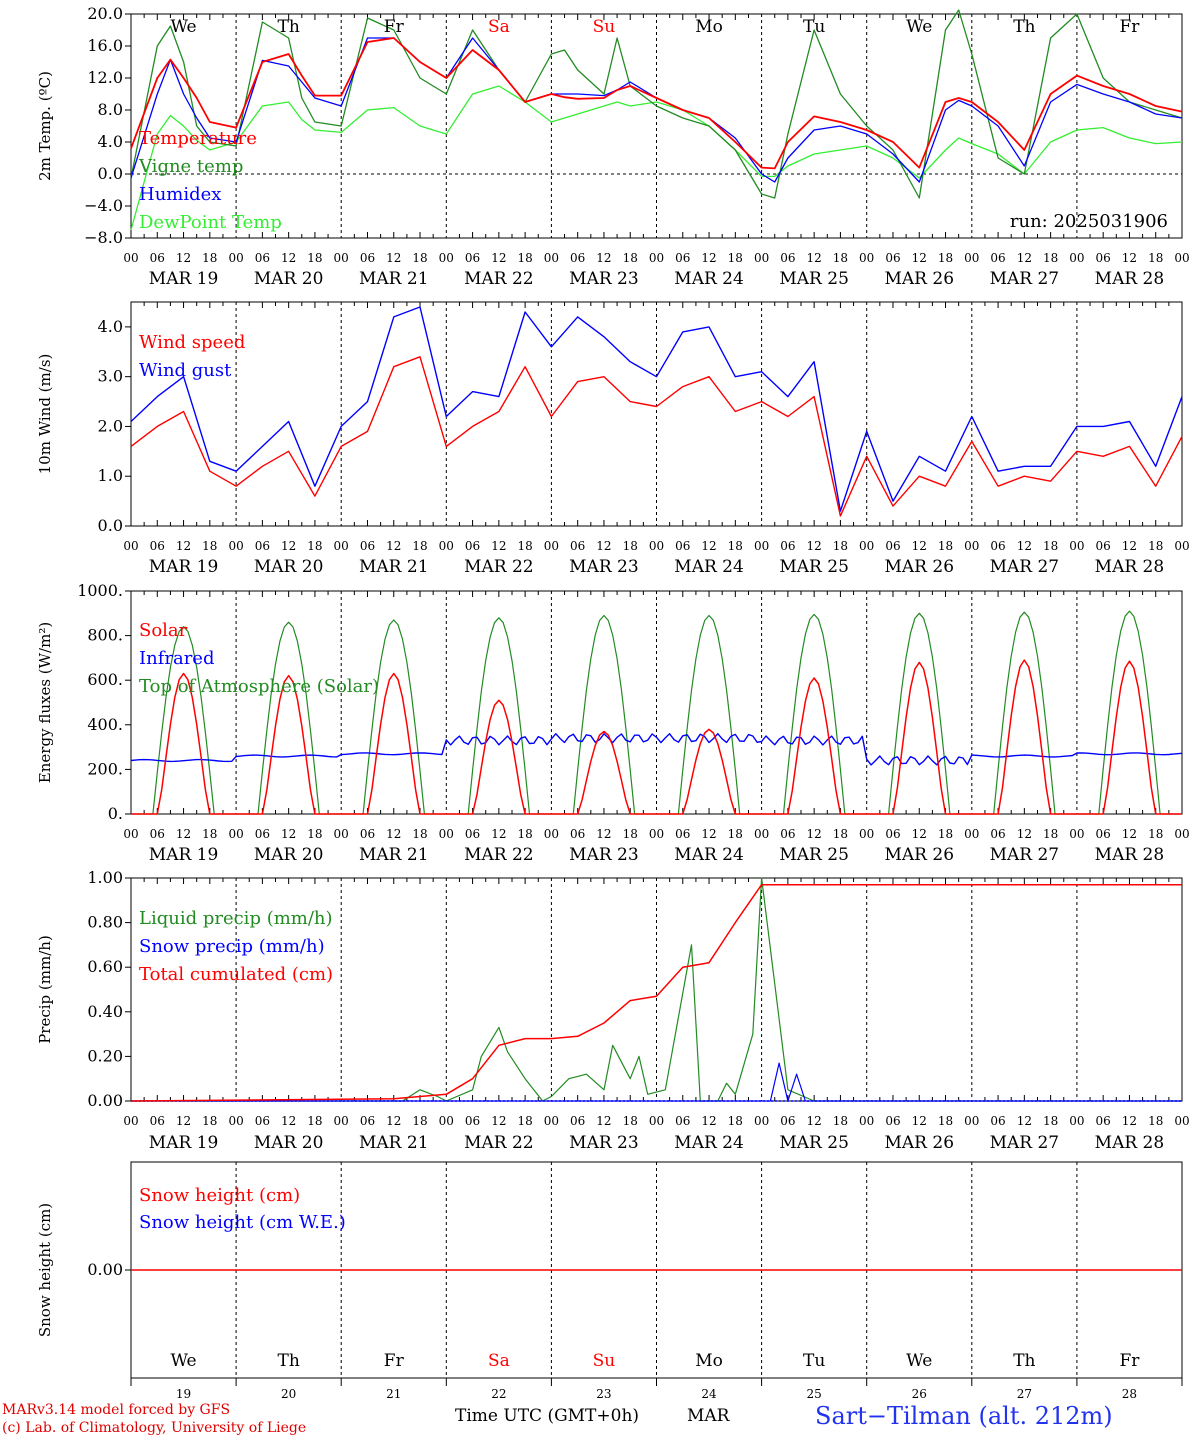 Image resolution: width=1194 pixels, height=1440 pixels. Describe the element at coordinates (100, 590) in the screenshot. I see `y-tick-label: 1000.` at that location.